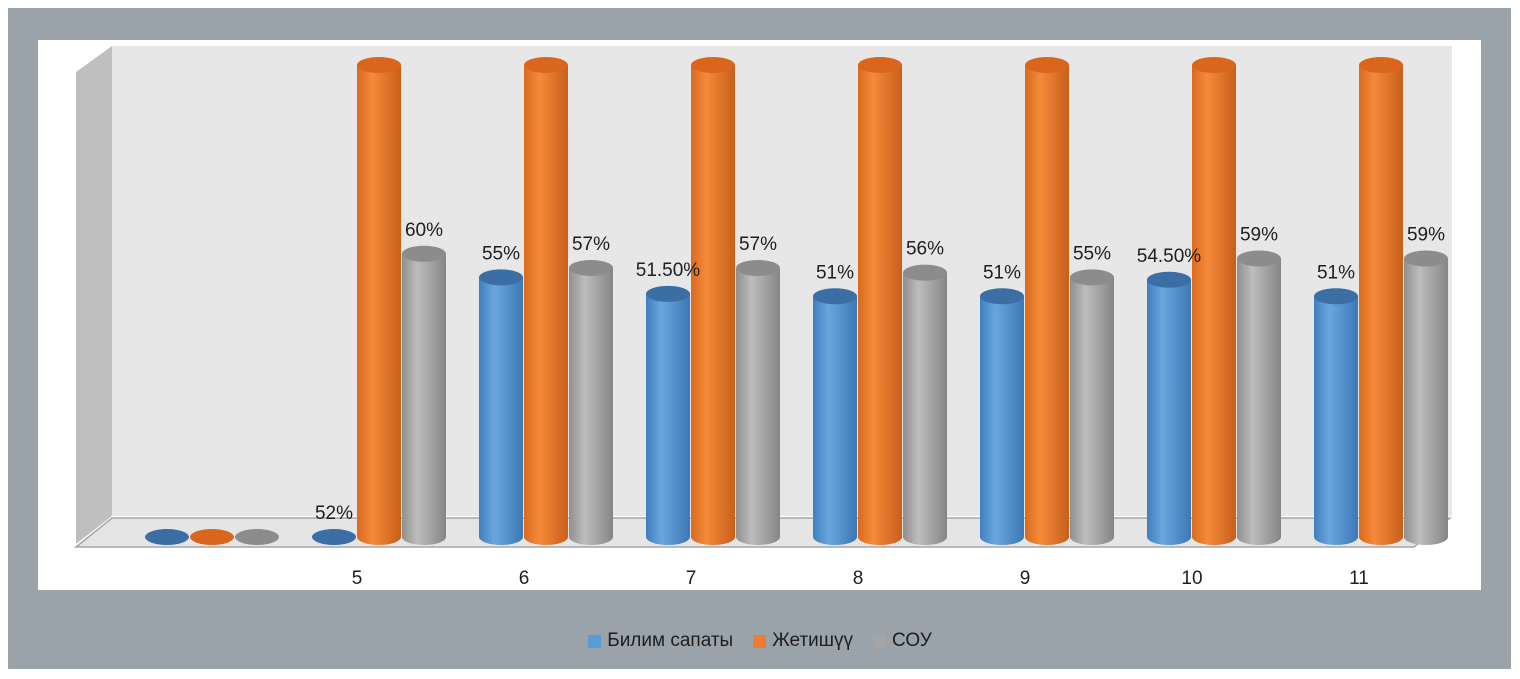 Image resolution: width=1520 pixels, height=679 pixels. Describe the element at coordinates (357, 578) in the screenshot. I see `x-tick-label: 5` at that location.